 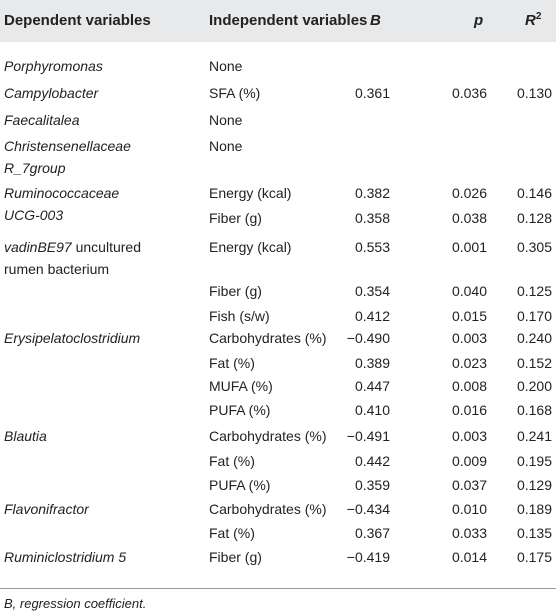 What do you see at coordinates (534, 436) in the screenshot?
I see `cell-r2: 0.241` at bounding box center [534, 436].